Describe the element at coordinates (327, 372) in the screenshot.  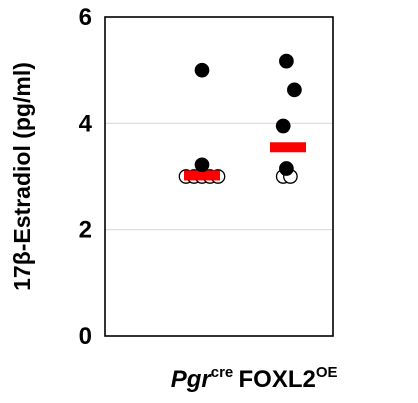
I see `x-category-label-sup-1: OE` at that location.